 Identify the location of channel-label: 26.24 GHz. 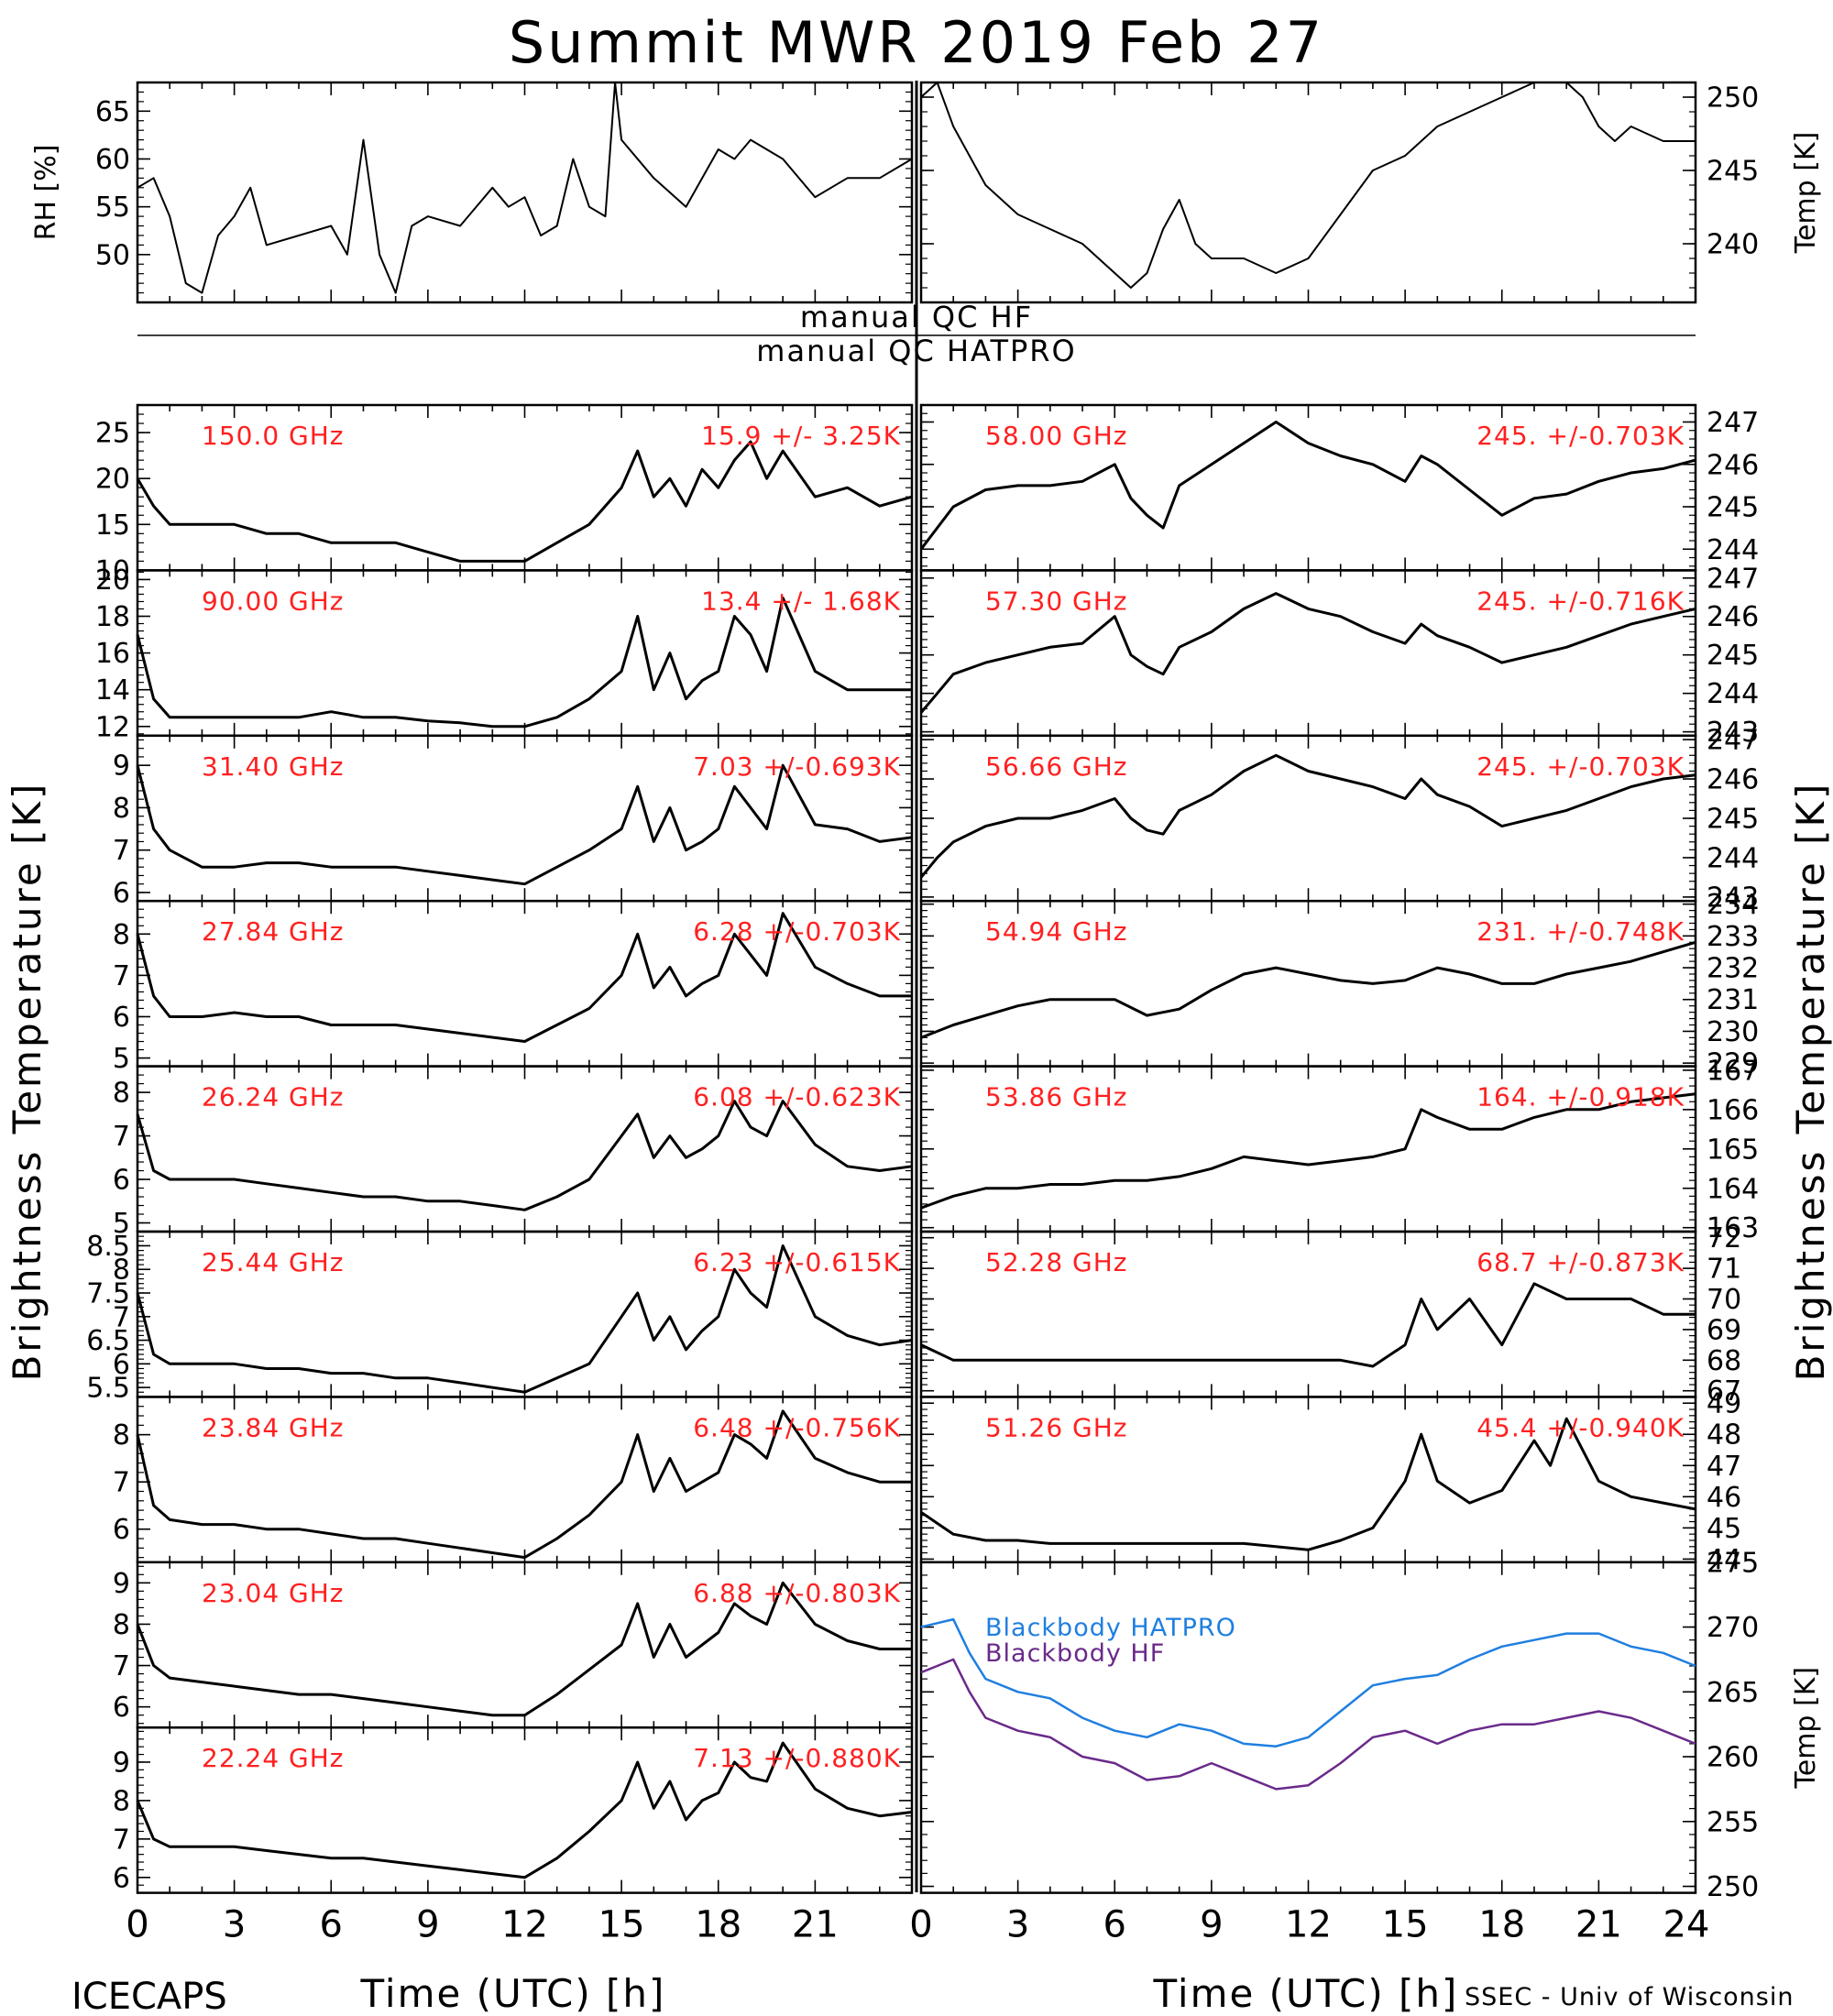
(273, 1097).